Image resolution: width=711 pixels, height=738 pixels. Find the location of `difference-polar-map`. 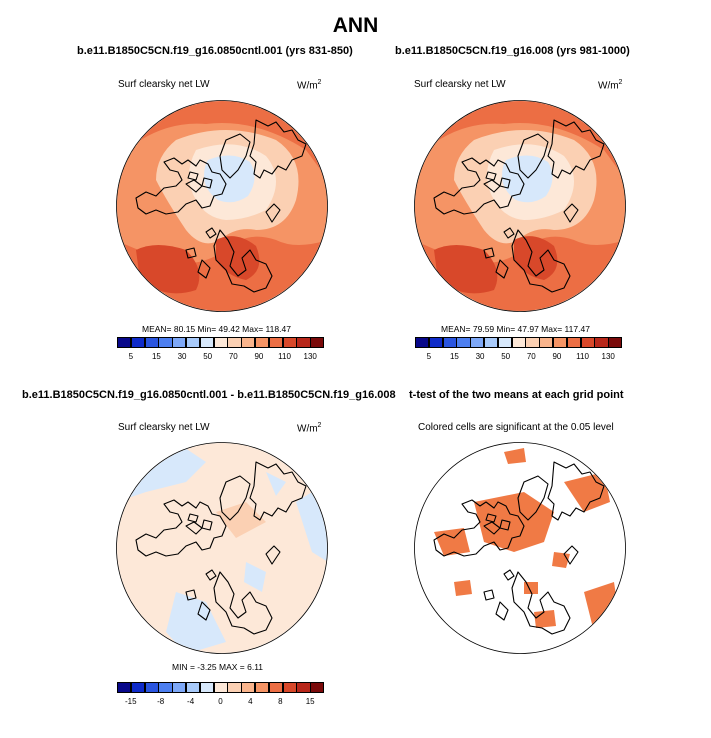

difference-polar-map is located at coordinates (222, 548).